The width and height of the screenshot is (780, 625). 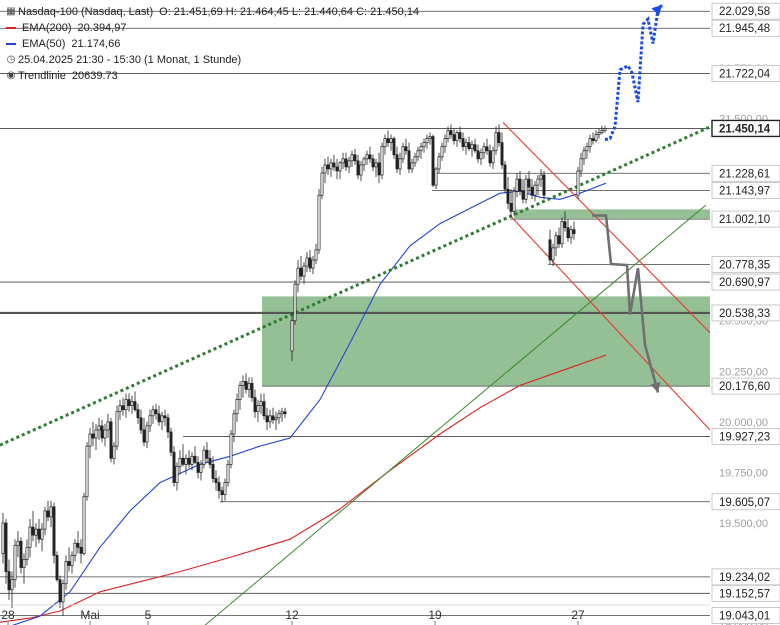 I want to click on trendline-label: Trendlinie, so click(x=42, y=76).